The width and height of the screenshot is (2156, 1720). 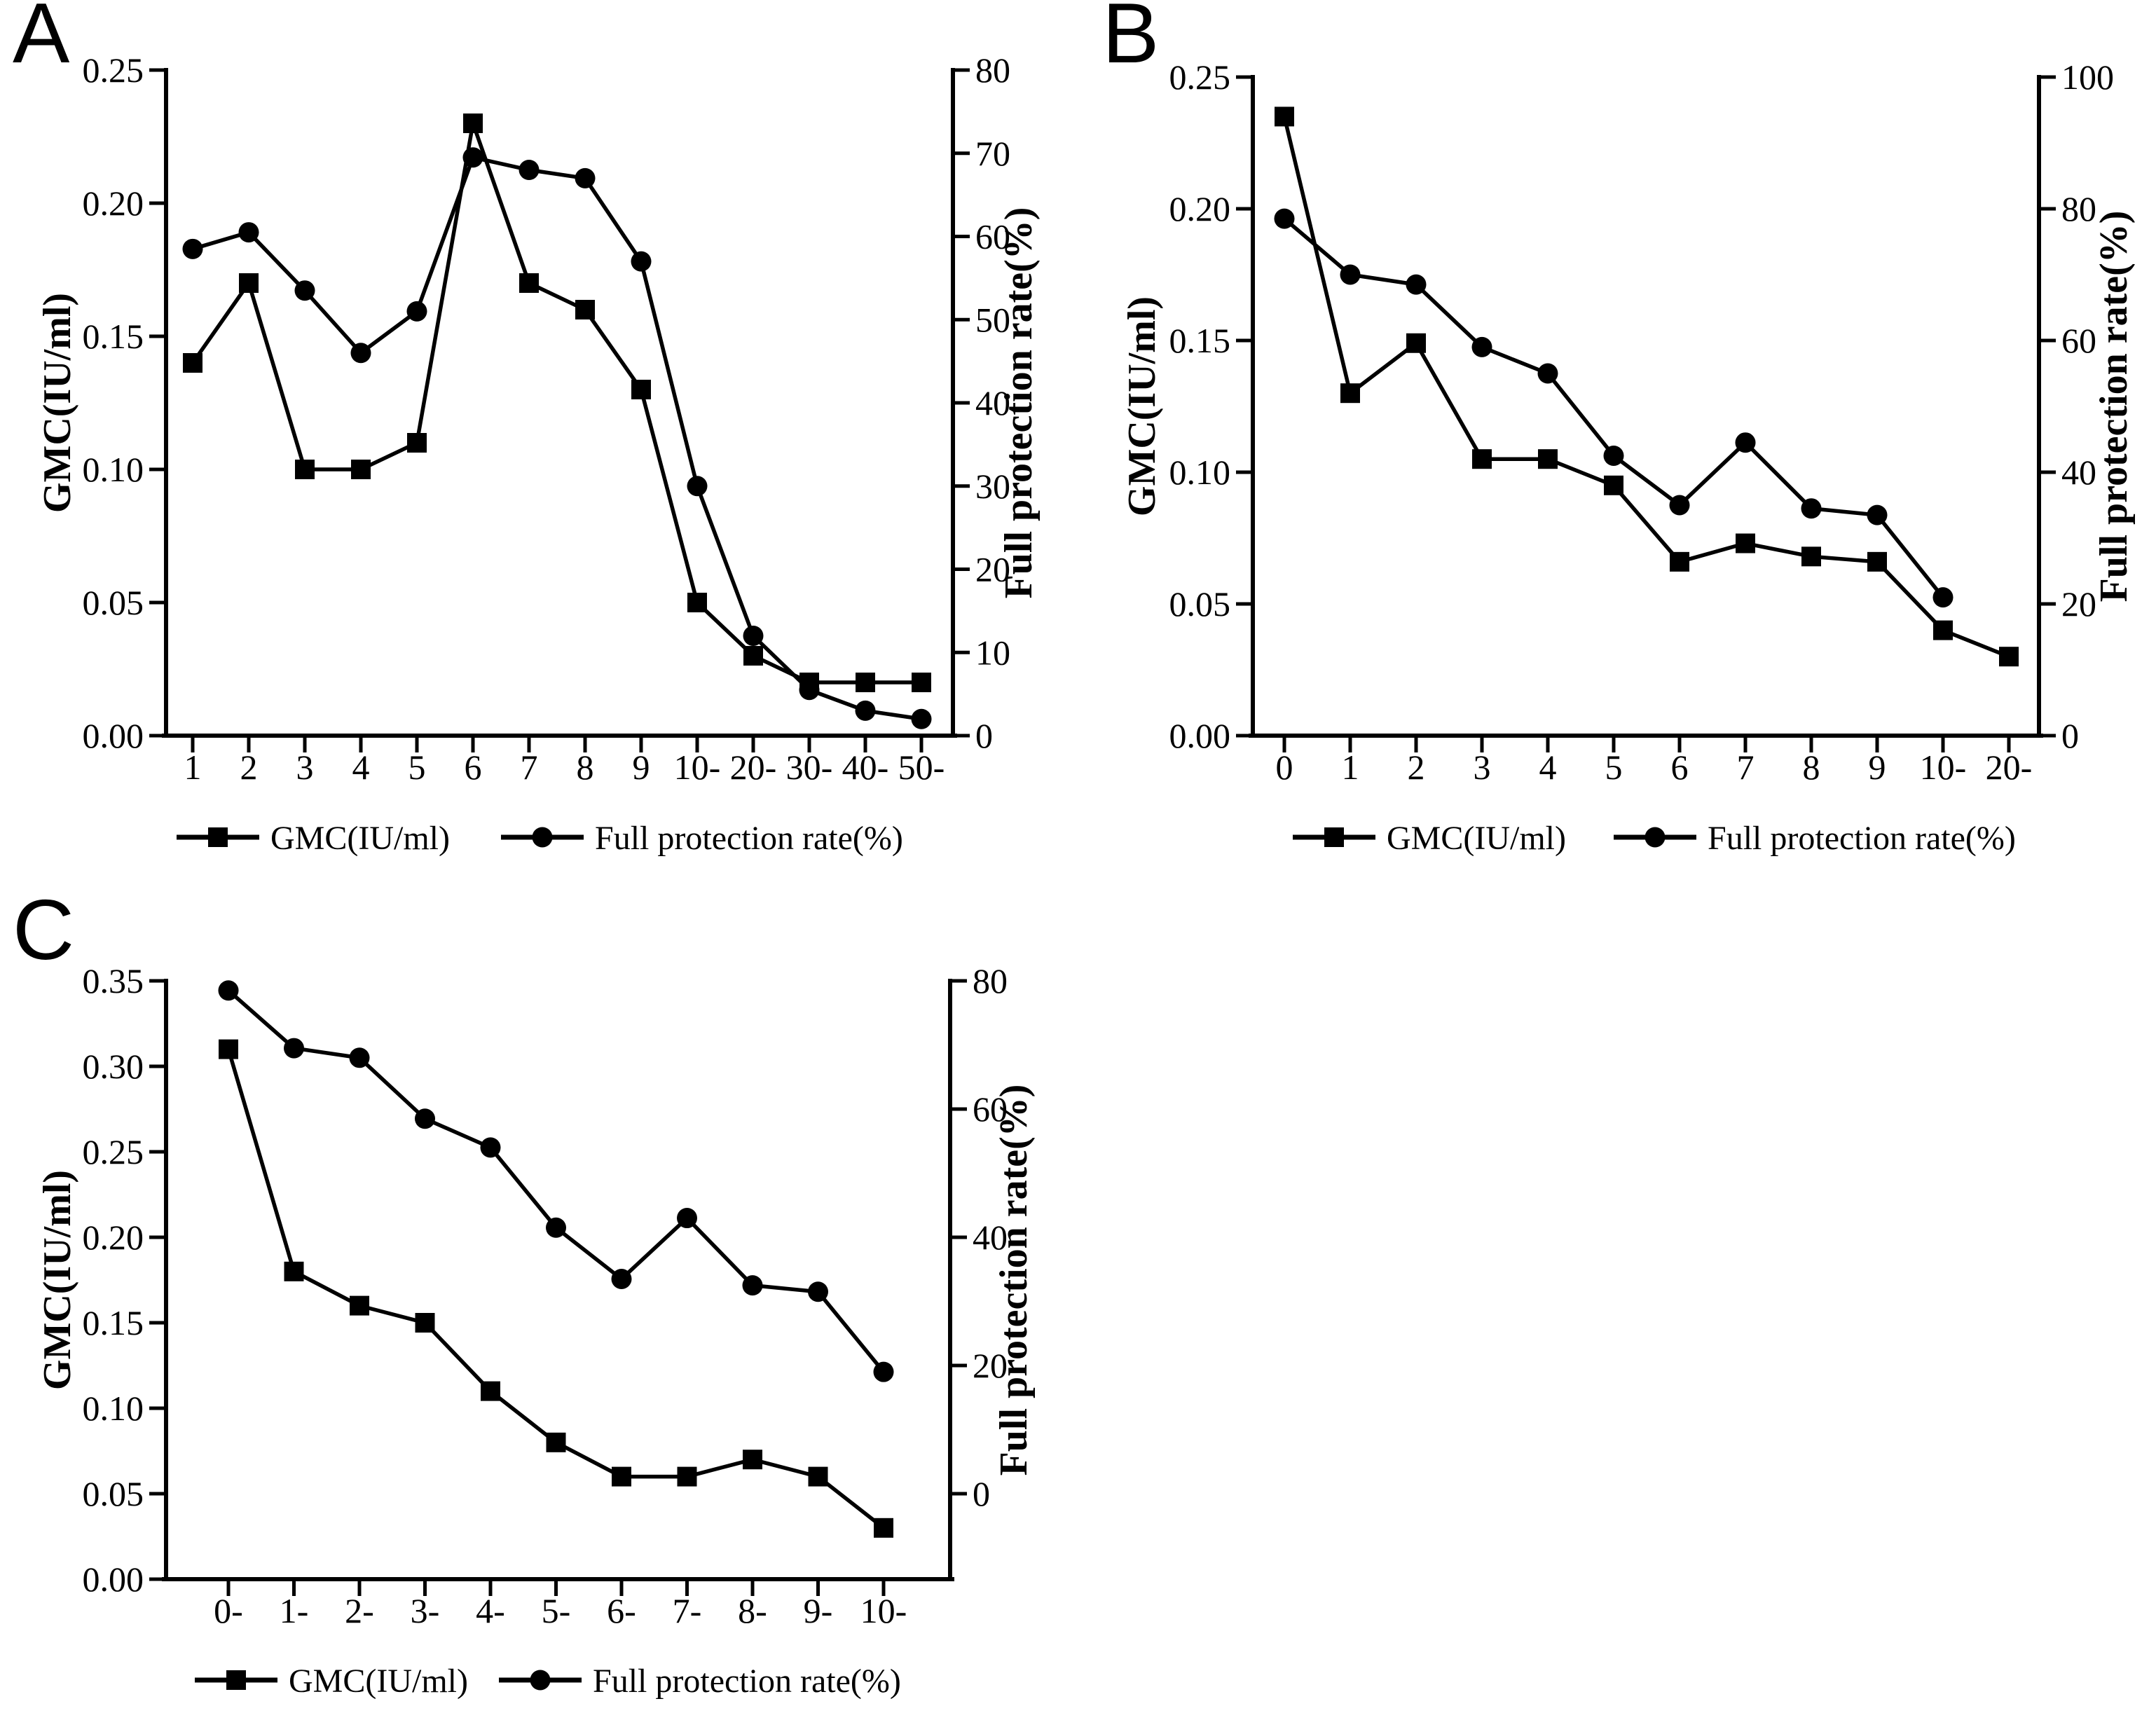 I want to click on x-axis-tick-label: 4, so click(x=1548, y=768).